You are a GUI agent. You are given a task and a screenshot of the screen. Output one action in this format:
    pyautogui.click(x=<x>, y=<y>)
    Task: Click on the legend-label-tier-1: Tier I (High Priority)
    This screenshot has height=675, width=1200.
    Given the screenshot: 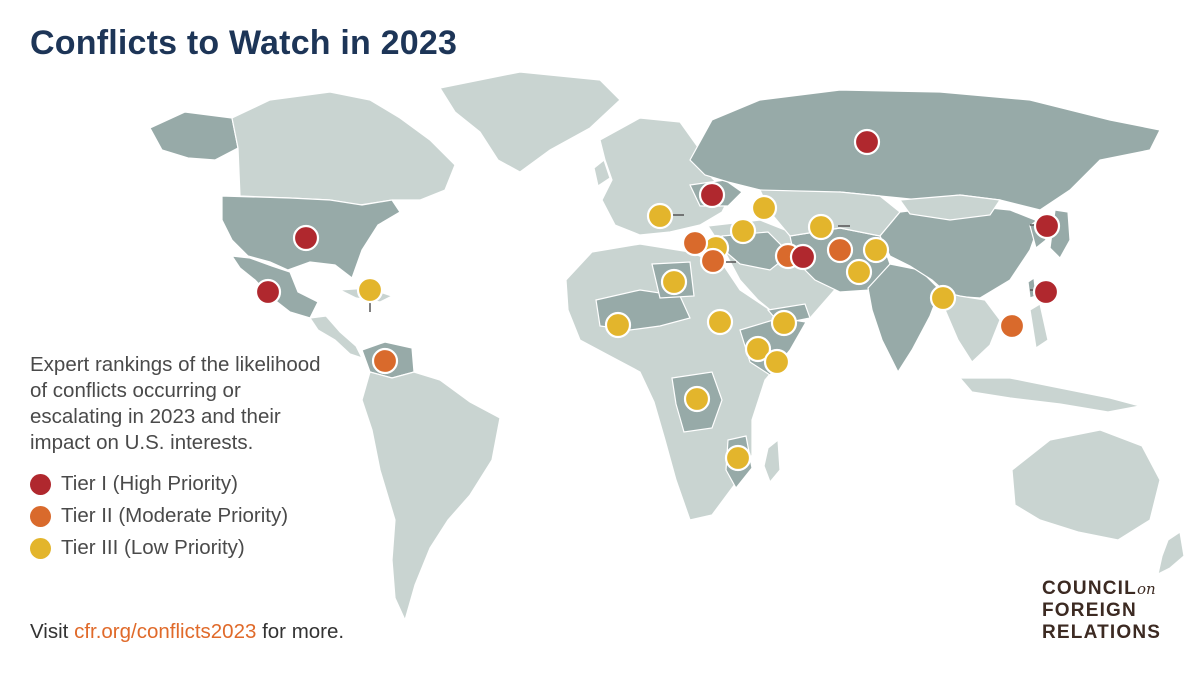 What is the action you would take?
    pyautogui.click(x=149, y=483)
    